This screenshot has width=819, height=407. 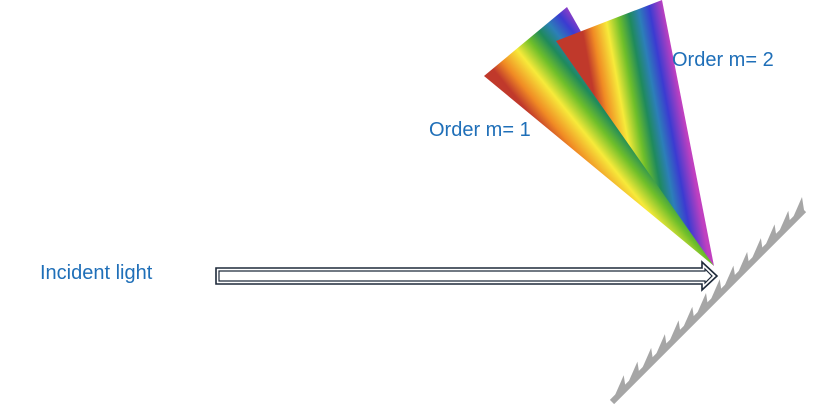 I want to click on order-2-label: Order m= 2, so click(x=723, y=60).